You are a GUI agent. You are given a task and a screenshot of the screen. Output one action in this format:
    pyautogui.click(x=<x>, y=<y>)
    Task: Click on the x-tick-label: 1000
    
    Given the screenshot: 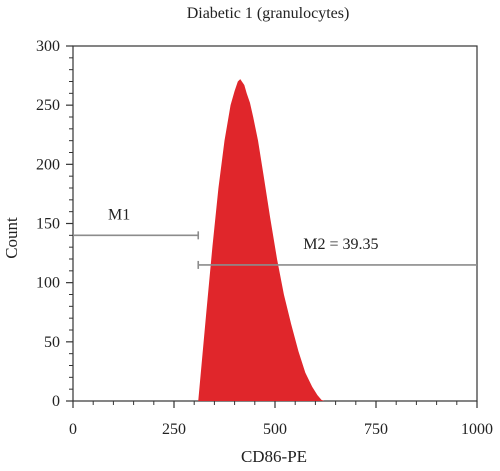 What is the action you would take?
    pyautogui.click(x=477, y=429)
    